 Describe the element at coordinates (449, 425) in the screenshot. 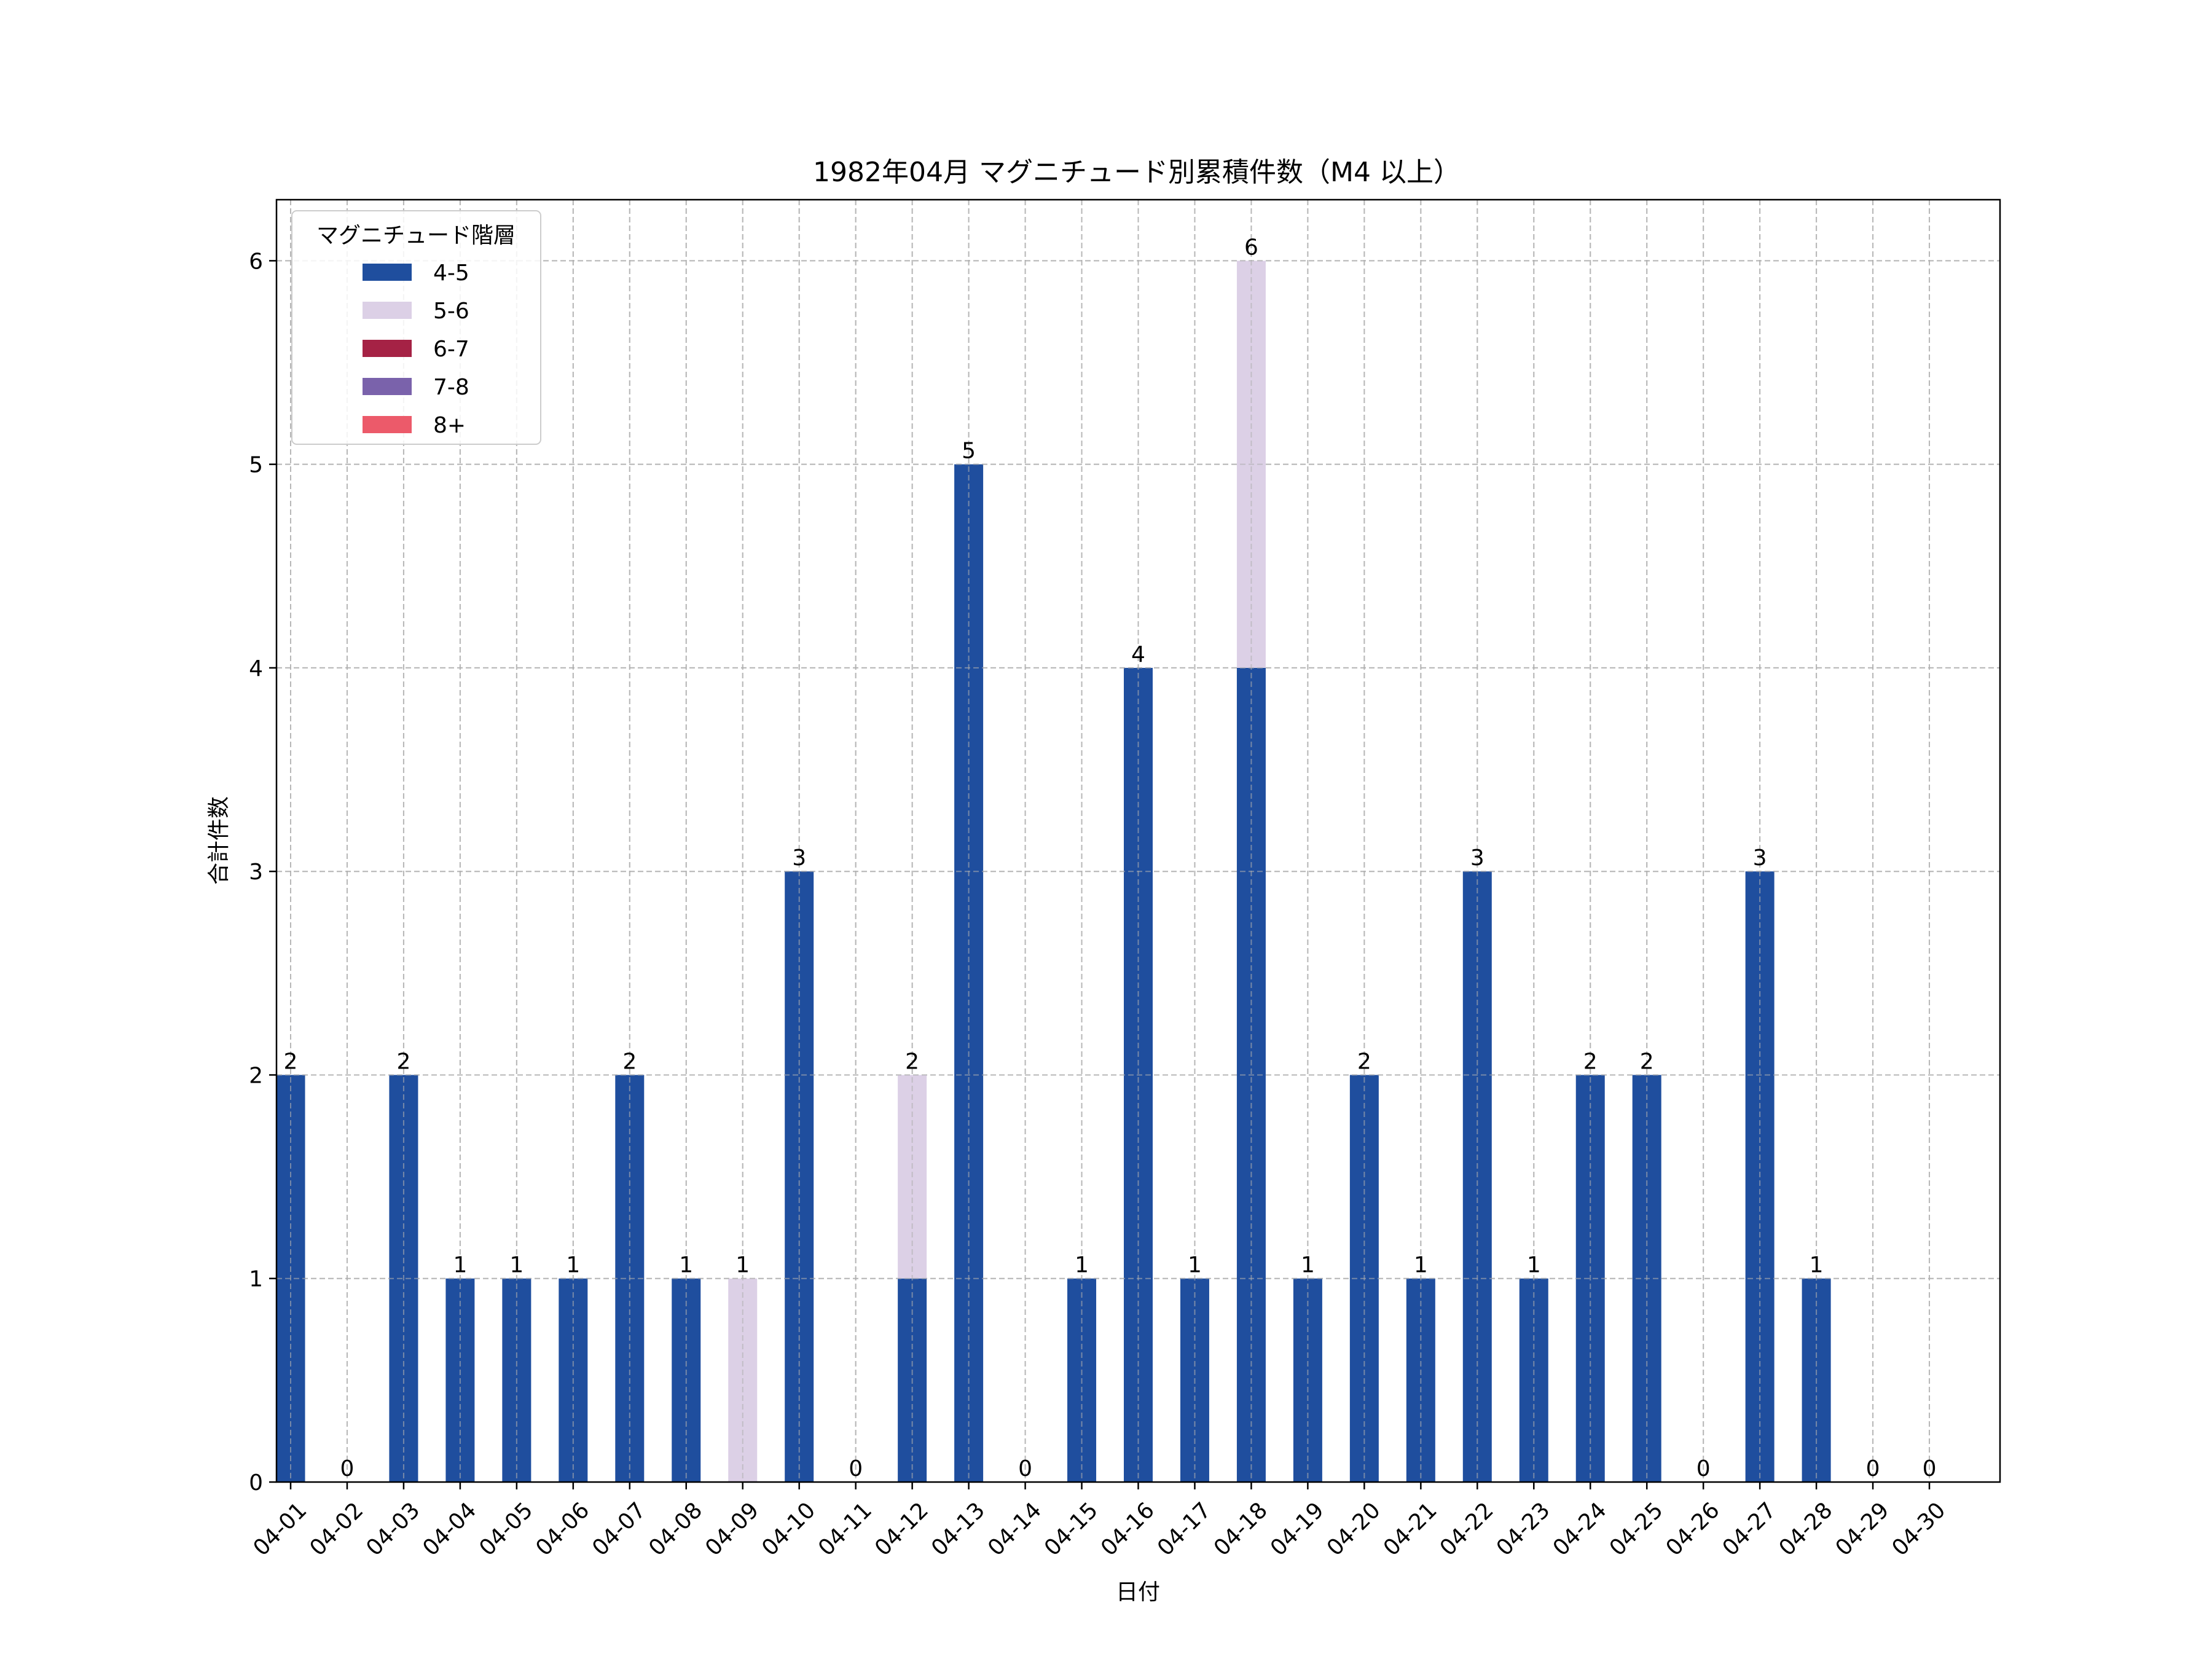

I see `legend-label-8+: 8+` at that location.